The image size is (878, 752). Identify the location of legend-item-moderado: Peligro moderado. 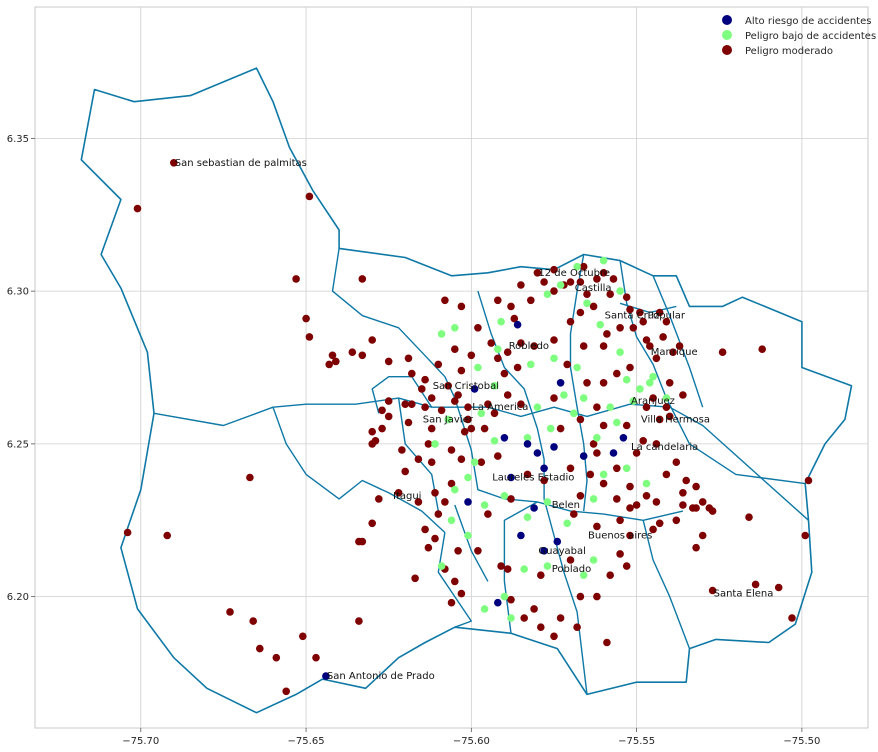
(777, 51).